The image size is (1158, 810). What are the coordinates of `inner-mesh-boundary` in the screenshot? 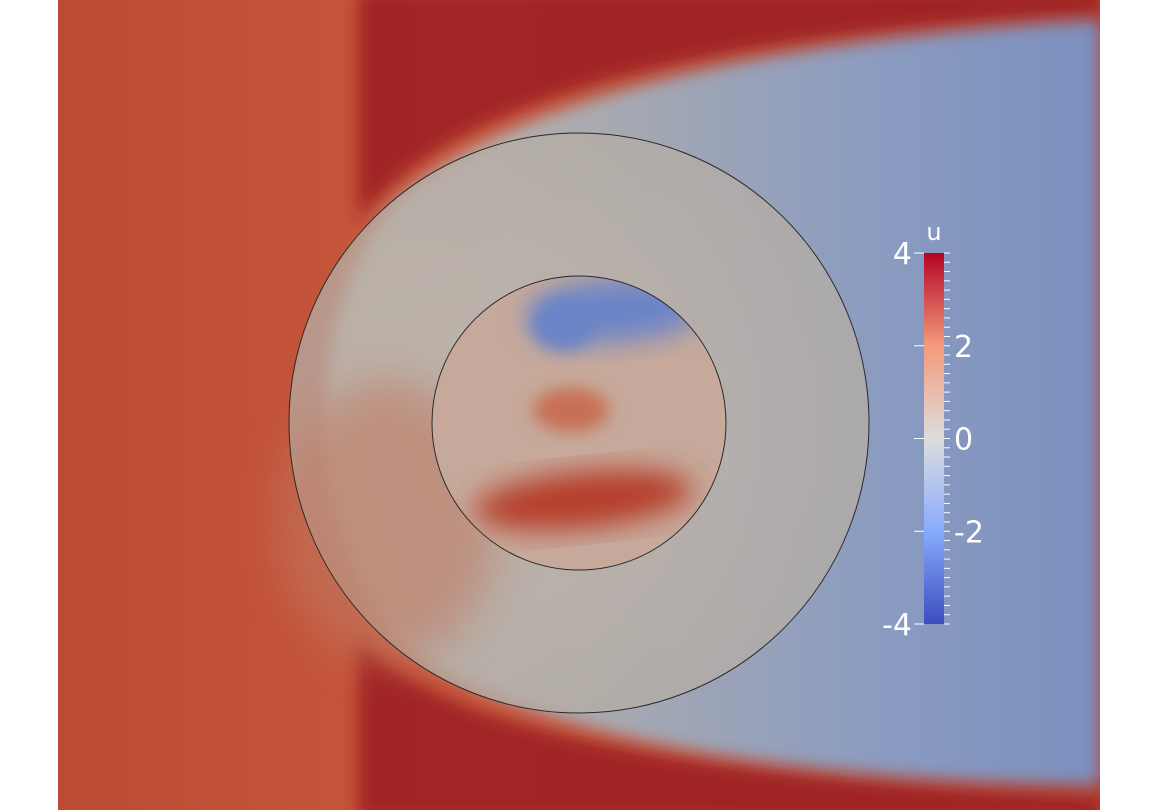 It's located at (579, 423).